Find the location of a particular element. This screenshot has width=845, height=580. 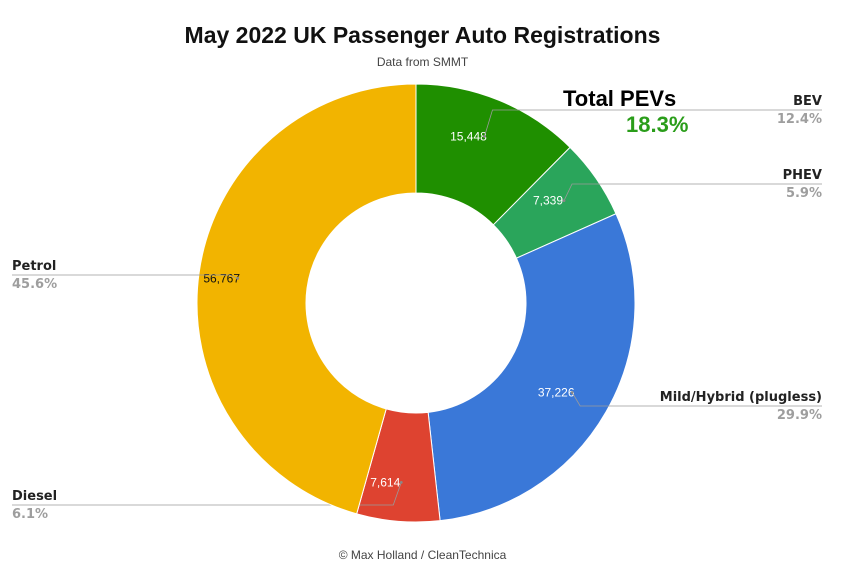

category-label-diesel: Diesel is located at coordinates (34, 496).